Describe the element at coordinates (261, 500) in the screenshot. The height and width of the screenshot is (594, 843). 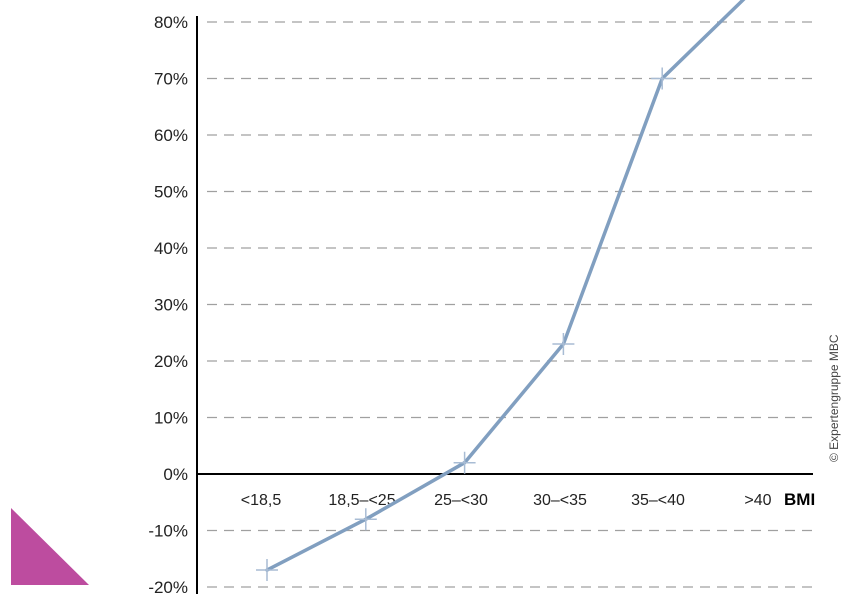
I see `x-category-label-0: <18,5` at that location.